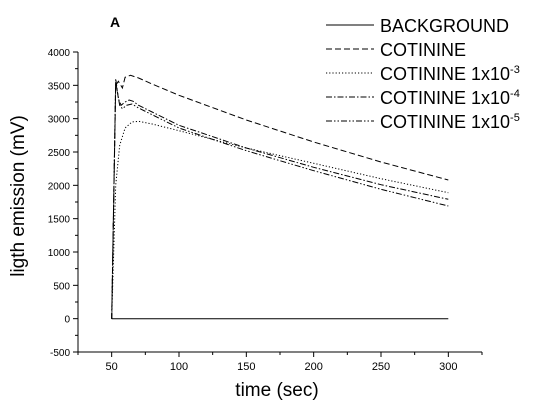  Describe the element at coordinates (276, 390) in the screenshot. I see `x-axis-label: time (sec)` at that location.